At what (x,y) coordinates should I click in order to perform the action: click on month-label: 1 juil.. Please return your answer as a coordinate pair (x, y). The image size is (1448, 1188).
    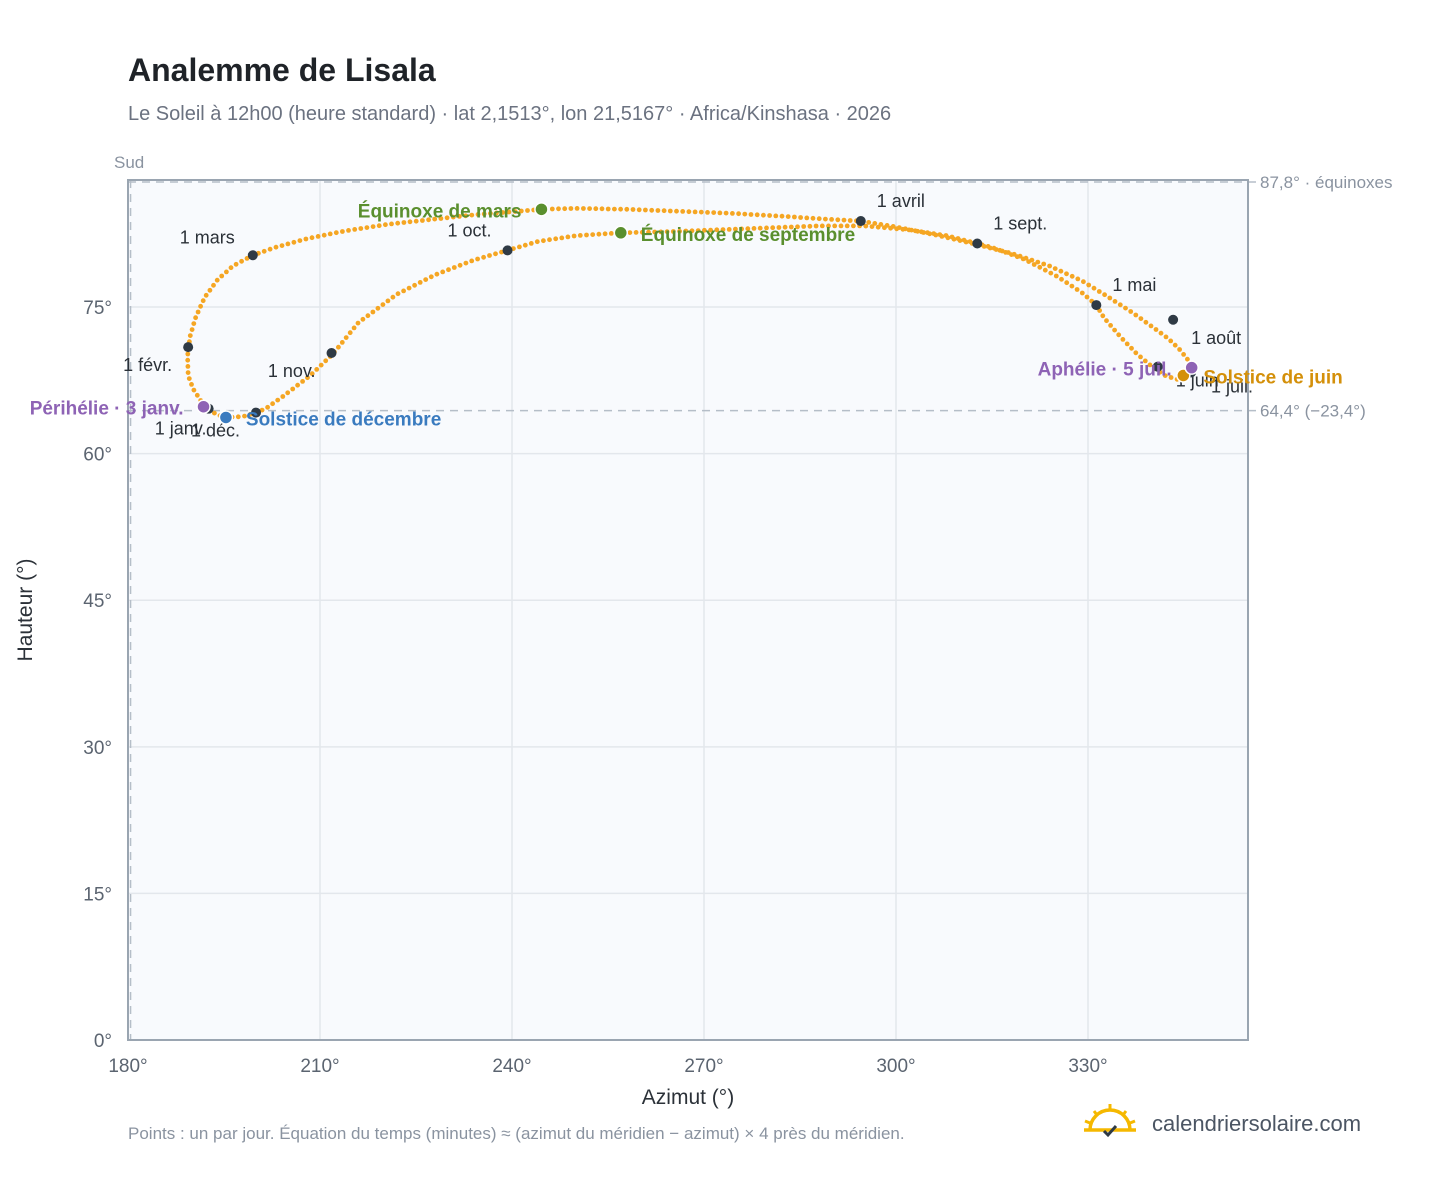
    Looking at the image, I should click on (1232, 387).